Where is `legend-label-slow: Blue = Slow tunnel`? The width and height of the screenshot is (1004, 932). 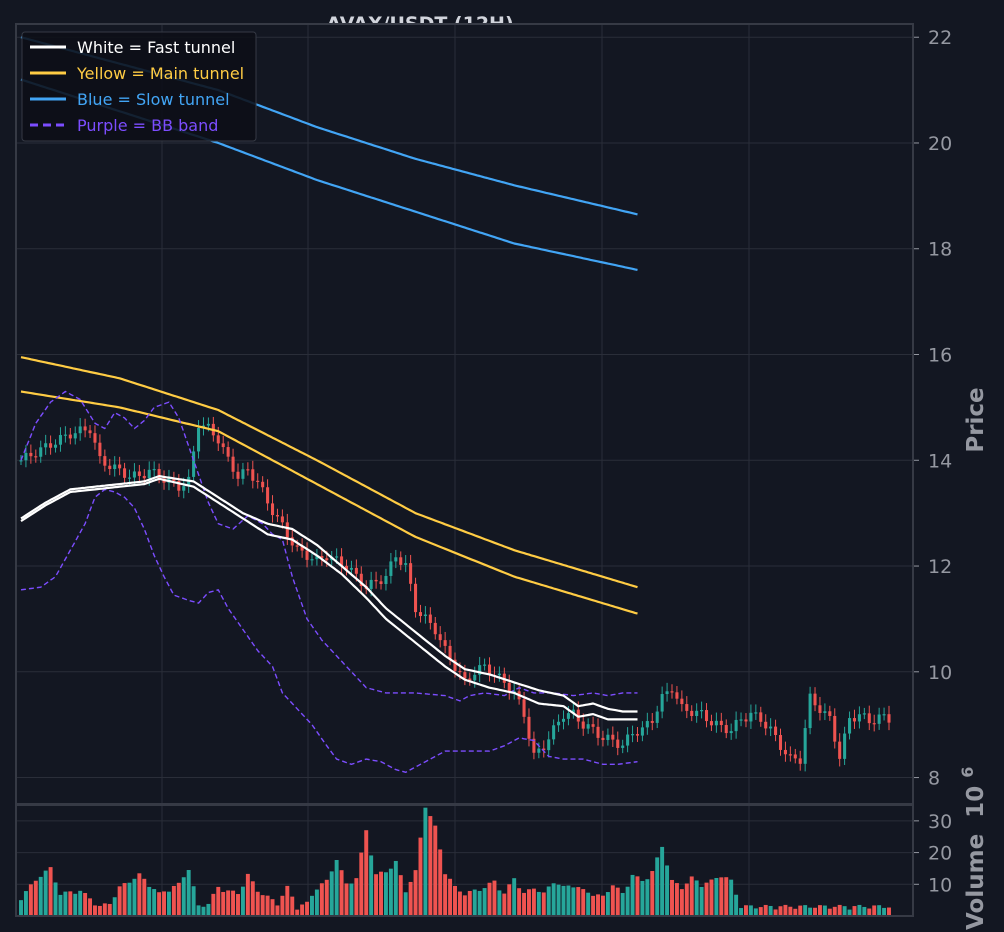 legend-label-slow: Blue = Slow tunnel is located at coordinates (153, 99).